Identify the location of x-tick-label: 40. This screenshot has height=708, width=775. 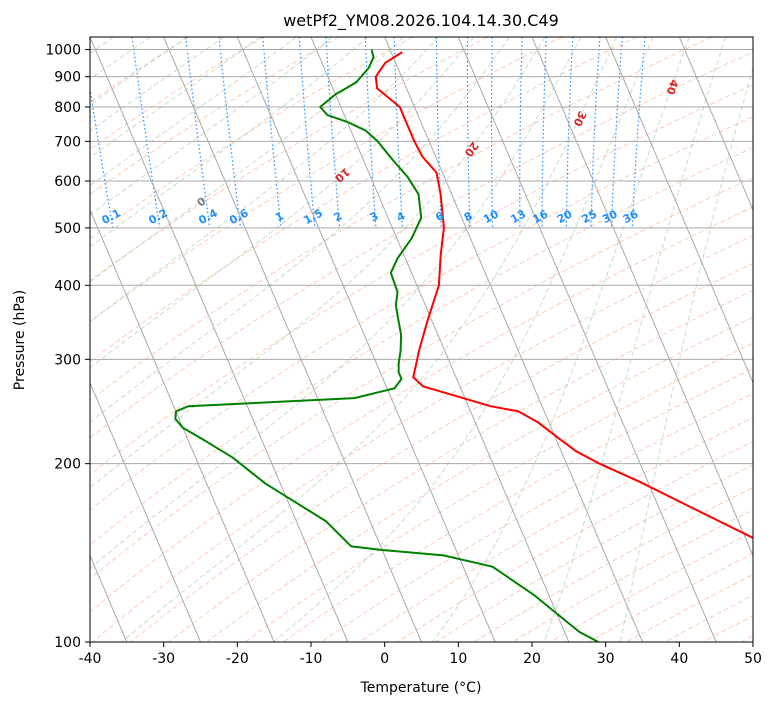
(679, 659).